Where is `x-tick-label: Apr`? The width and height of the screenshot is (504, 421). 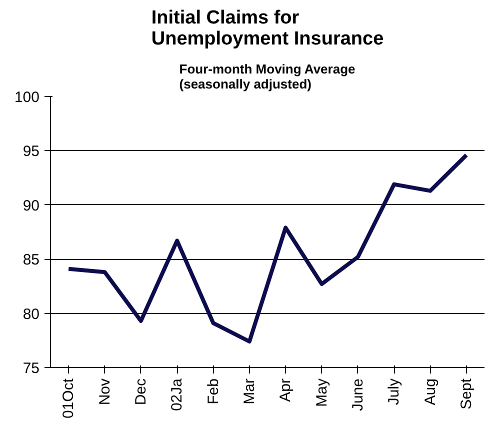 x-tick-label: Apr is located at coordinates (285, 390).